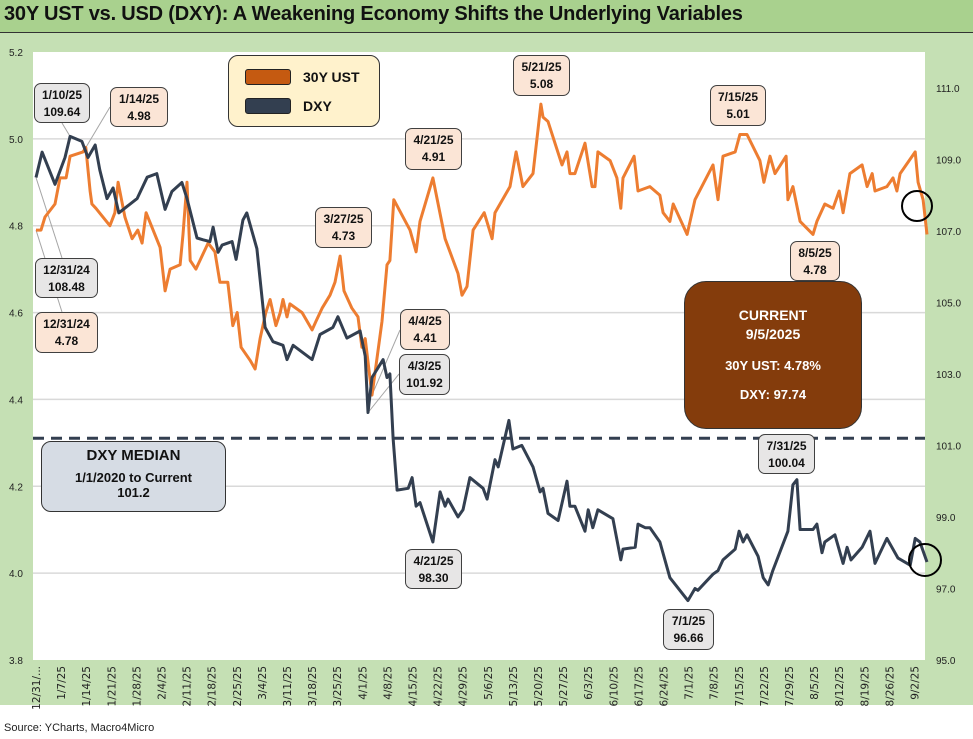 The width and height of the screenshot is (973, 739). I want to click on callout-value: 4.98, so click(139, 116).